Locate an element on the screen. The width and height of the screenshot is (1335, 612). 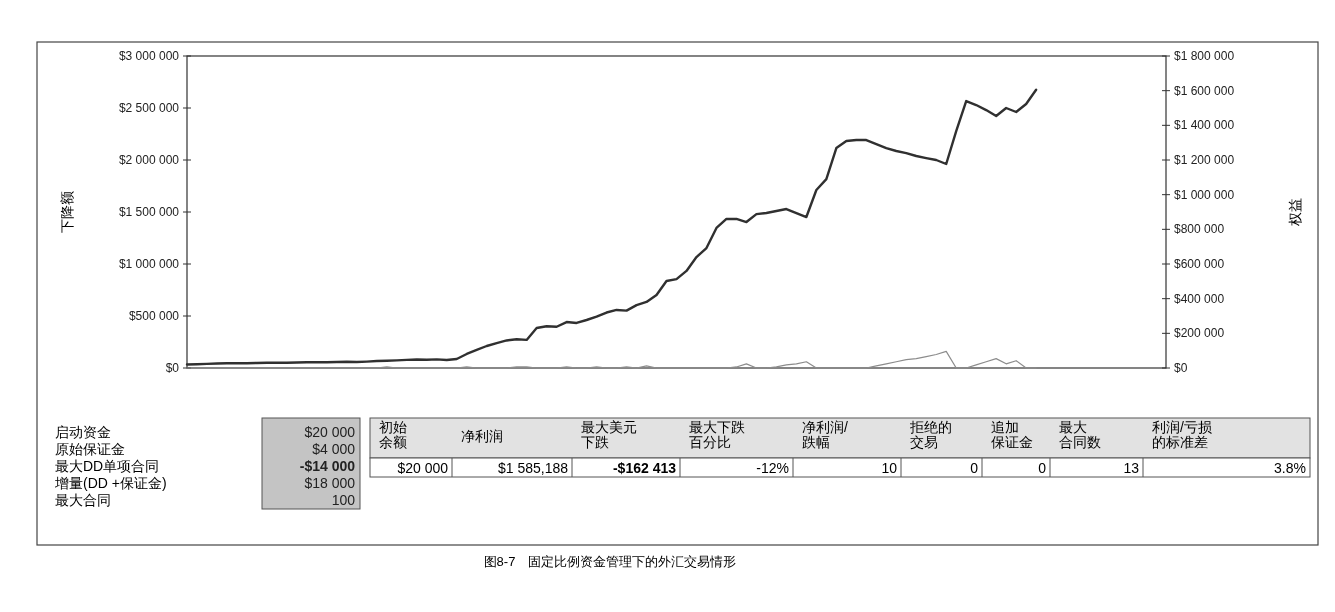
text: 利润/亏损的标准差 is located at coordinates (1182, 434).